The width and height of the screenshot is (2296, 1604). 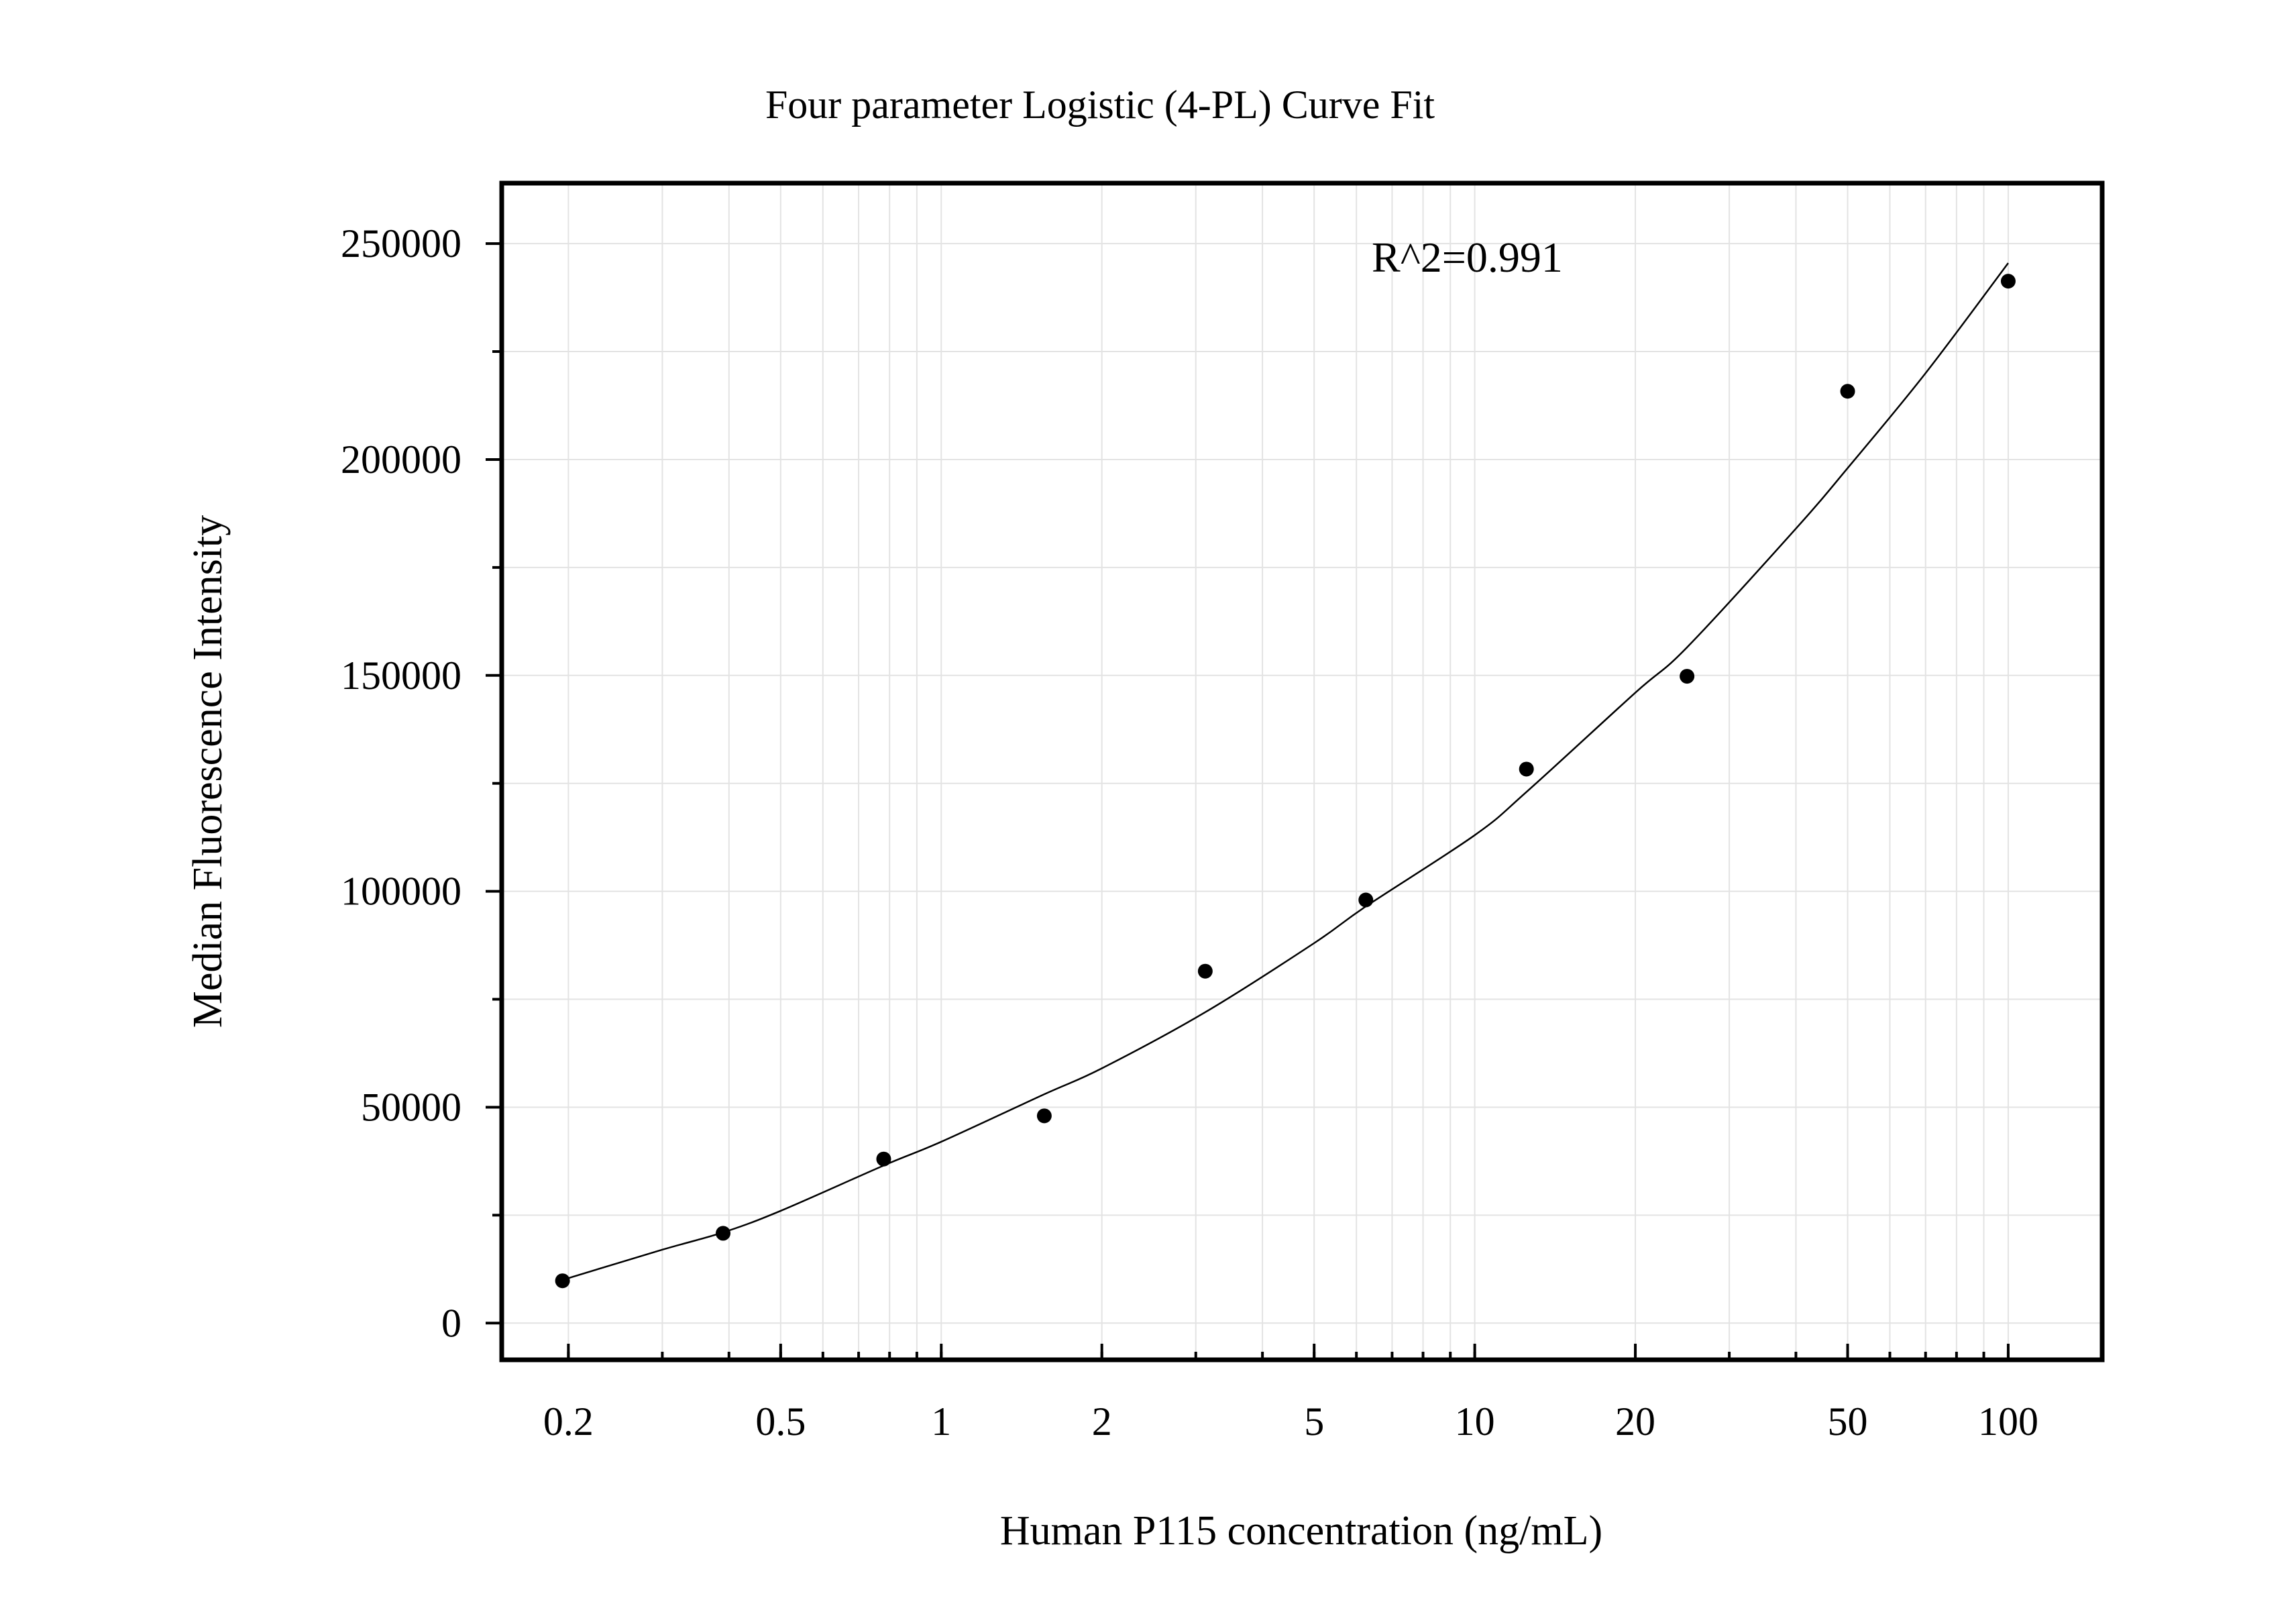 I want to click on y-tick-label: 200000, so click(x=401, y=459).